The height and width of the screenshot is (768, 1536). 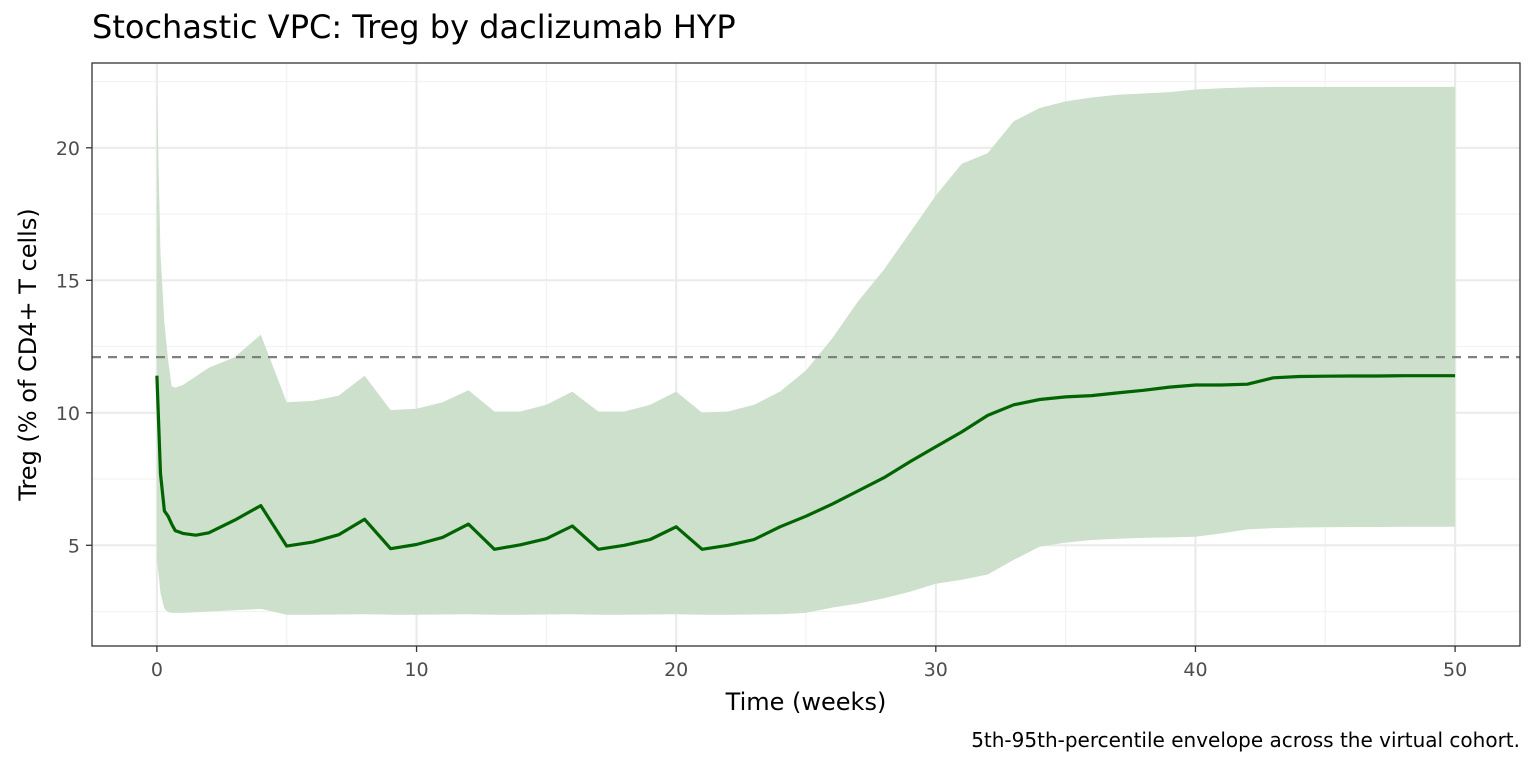 I want to click on y-tick-label: 15, so click(x=68, y=281).